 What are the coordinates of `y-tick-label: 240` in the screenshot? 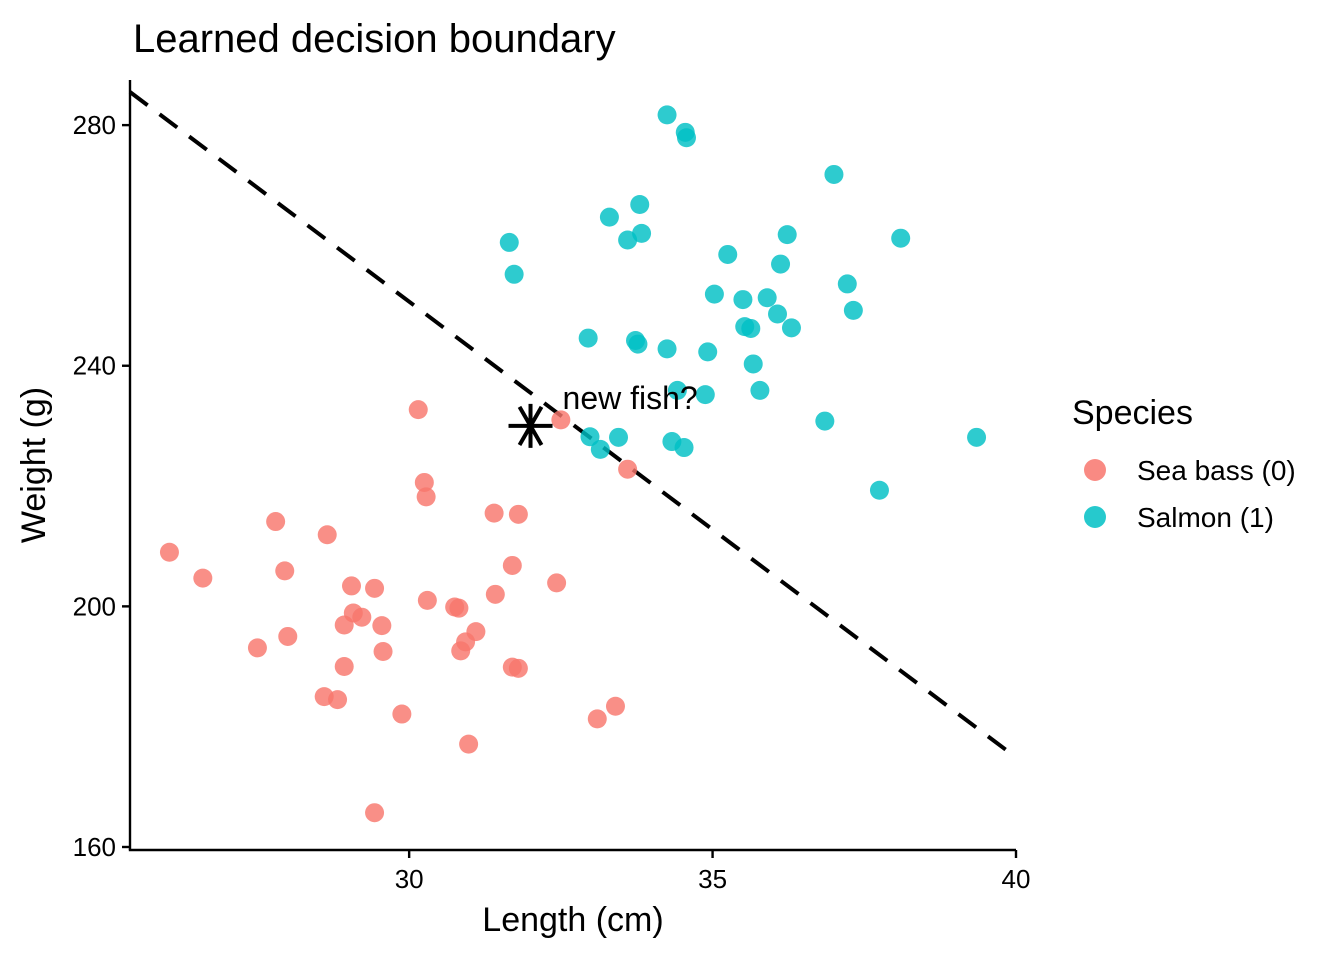 It's located at (94, 366).